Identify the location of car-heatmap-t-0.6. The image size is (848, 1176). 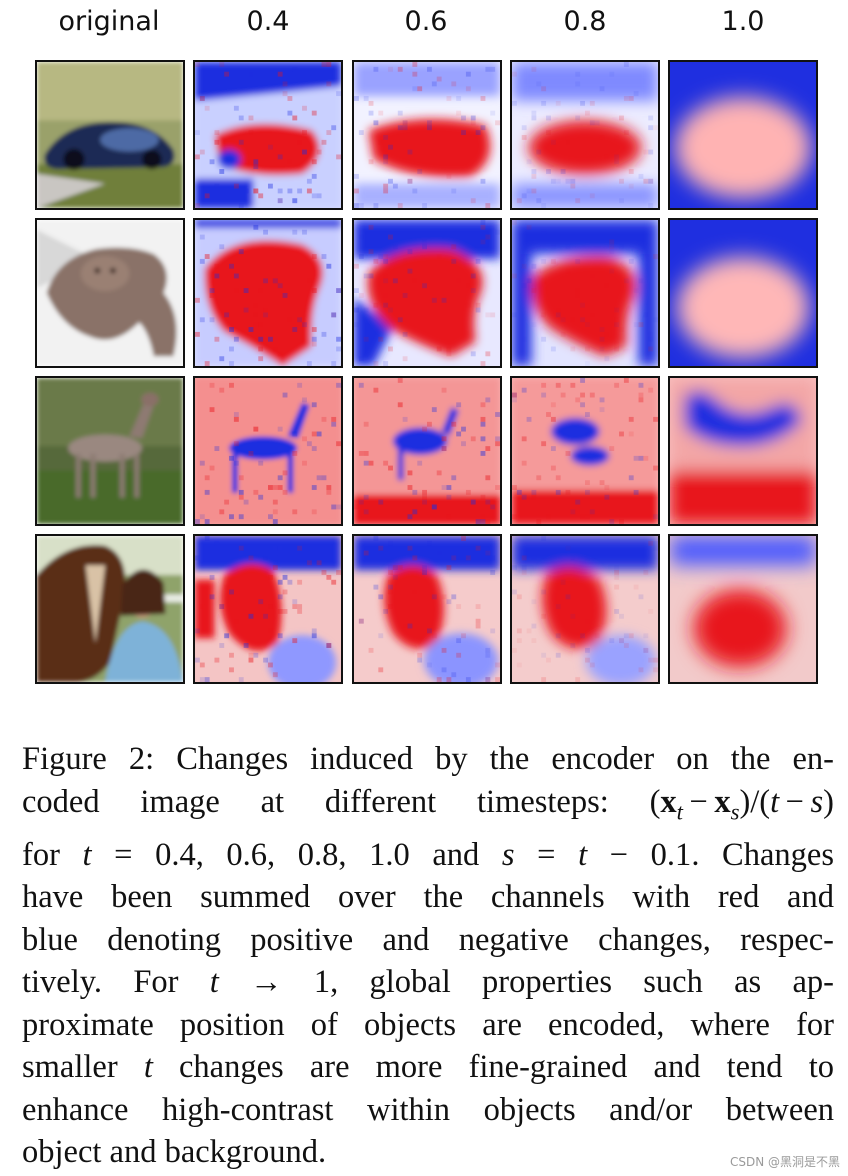
(427, 135).